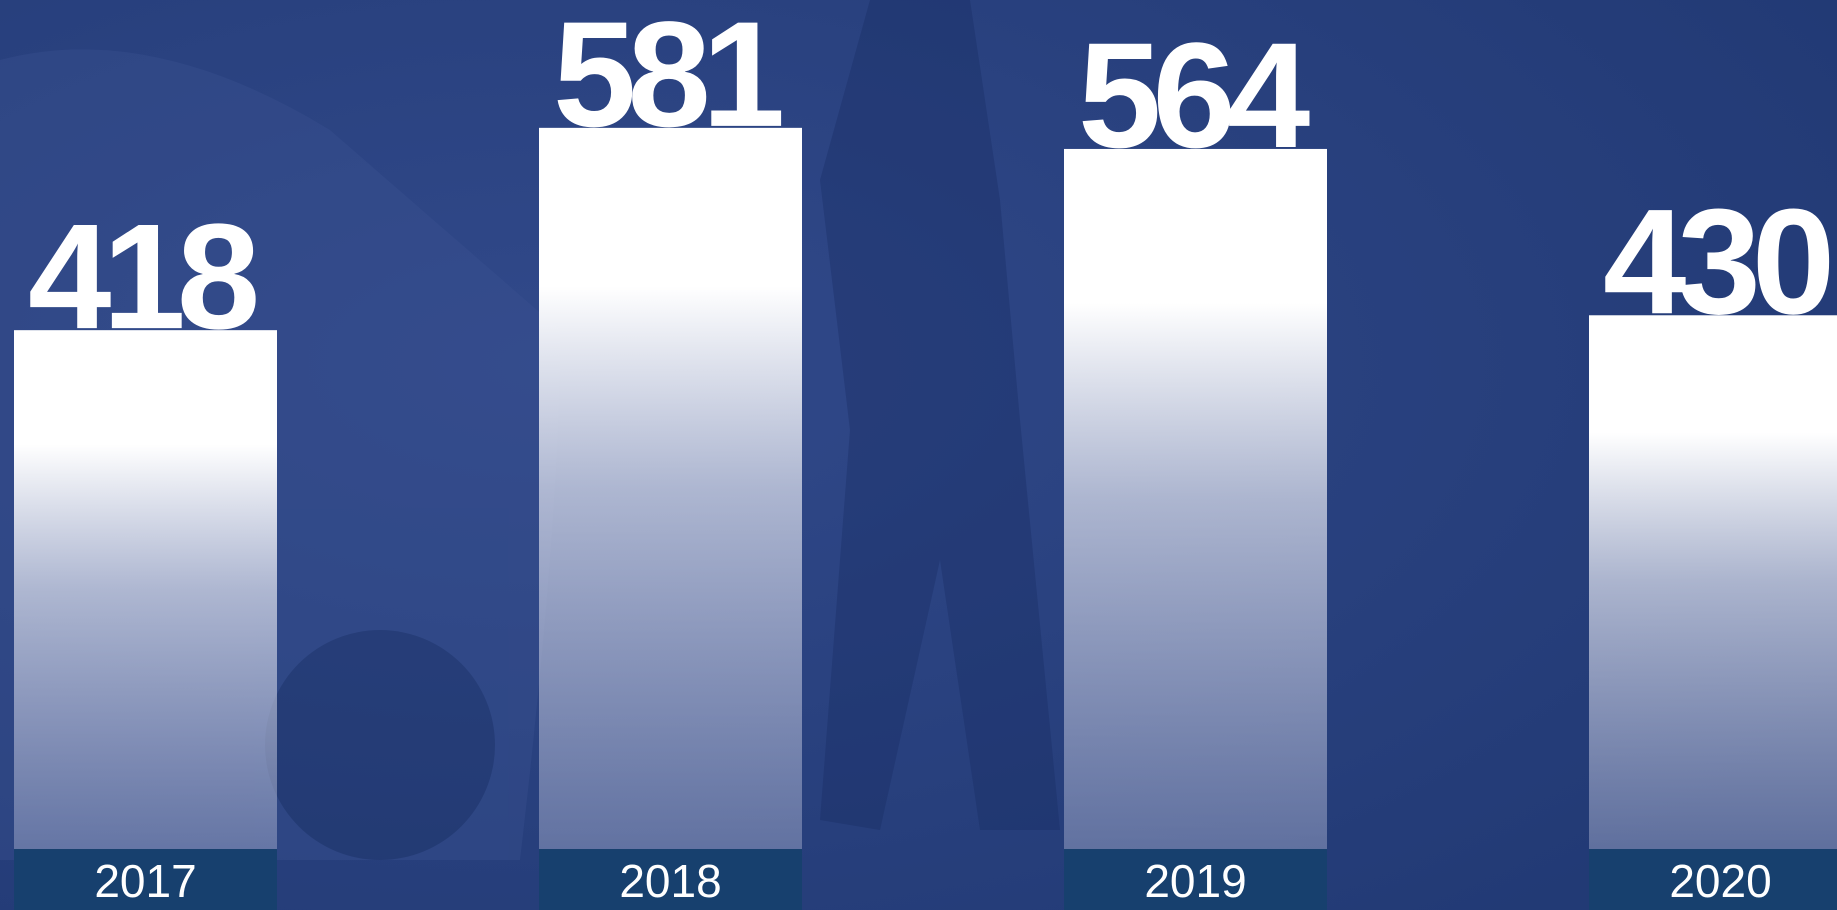 Image resolution: width=1837 pixels, height=910 pixels. Describe the element at coordinates (1716, 261) in the screenshot. I see `value-label: 430` at that location.